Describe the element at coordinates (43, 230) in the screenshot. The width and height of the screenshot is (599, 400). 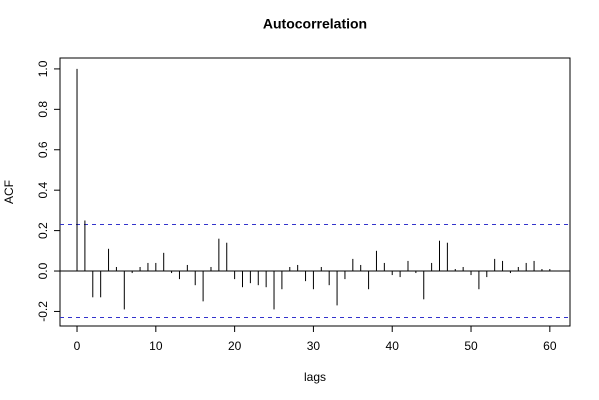
I see `y-tick-label: 0.2` at that location.